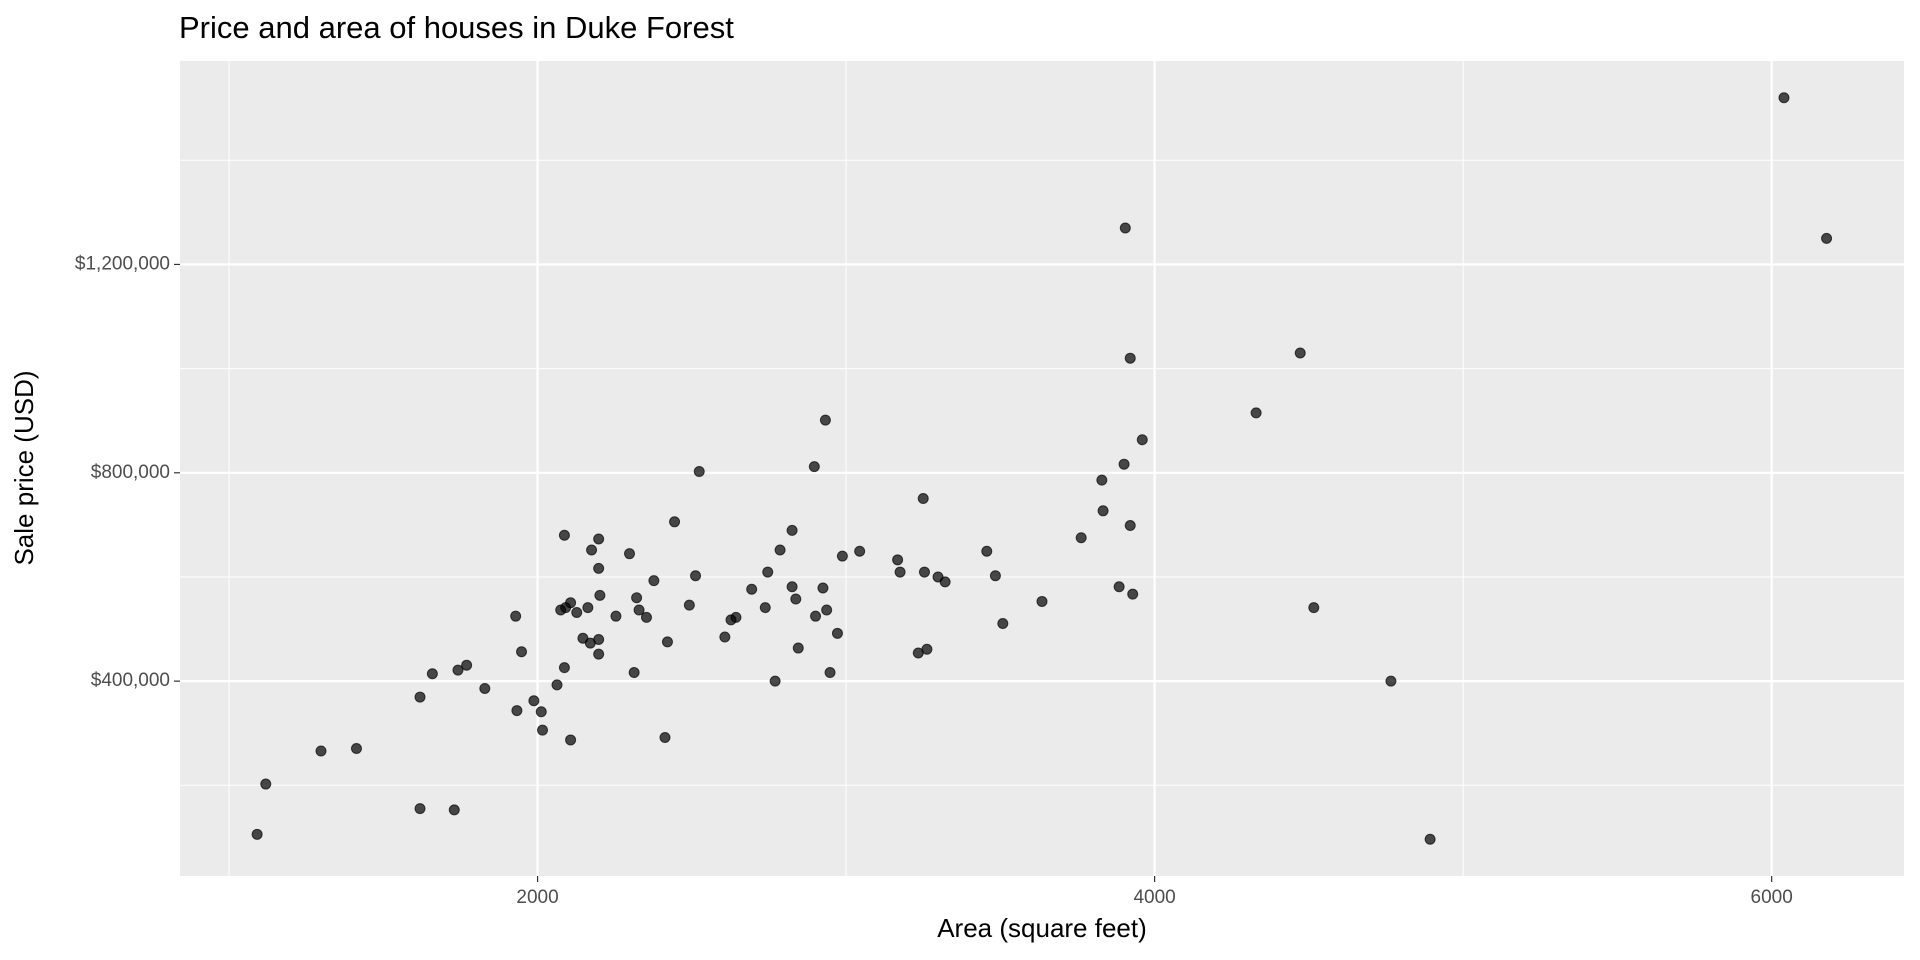 The width and height of the screenshot is (1920, 960). I want to click on y-axis-title: Sale price (USD), so click(24, 467).